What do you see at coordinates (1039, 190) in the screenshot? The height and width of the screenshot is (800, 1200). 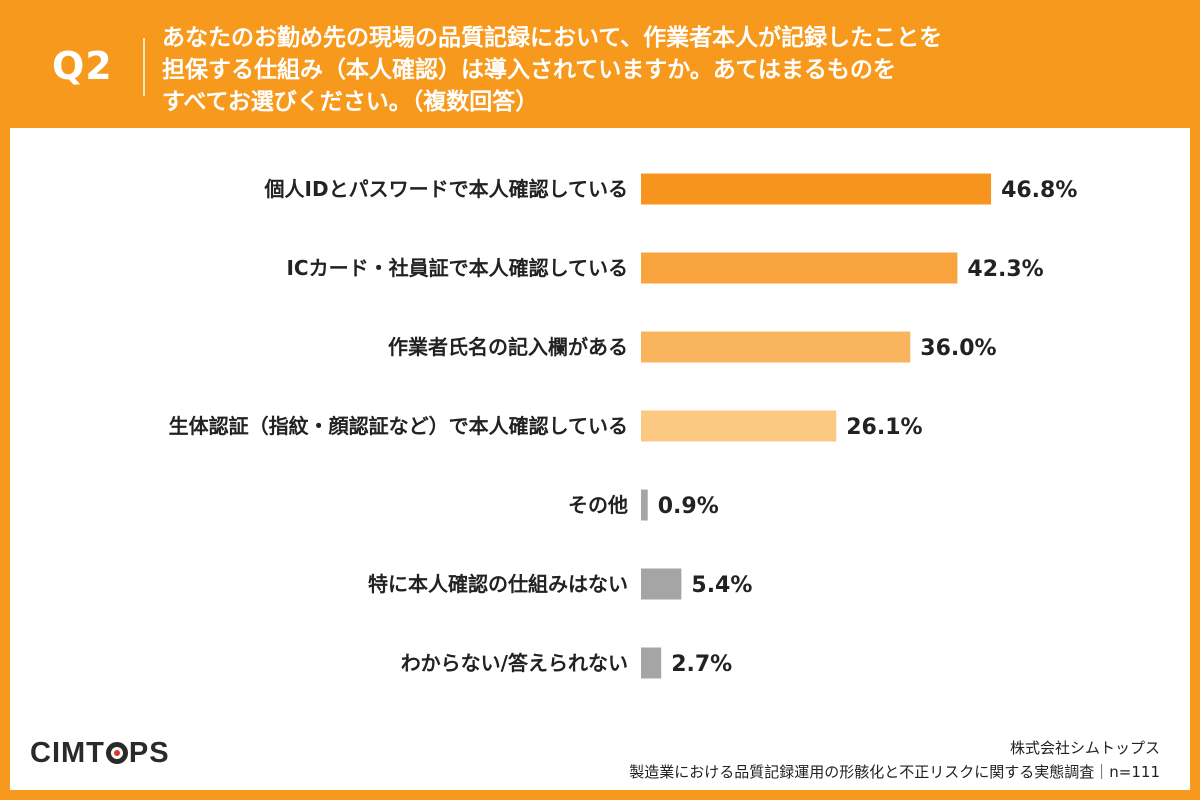 I see `value-label: 46.8%` at bounding box center [1039, 190].